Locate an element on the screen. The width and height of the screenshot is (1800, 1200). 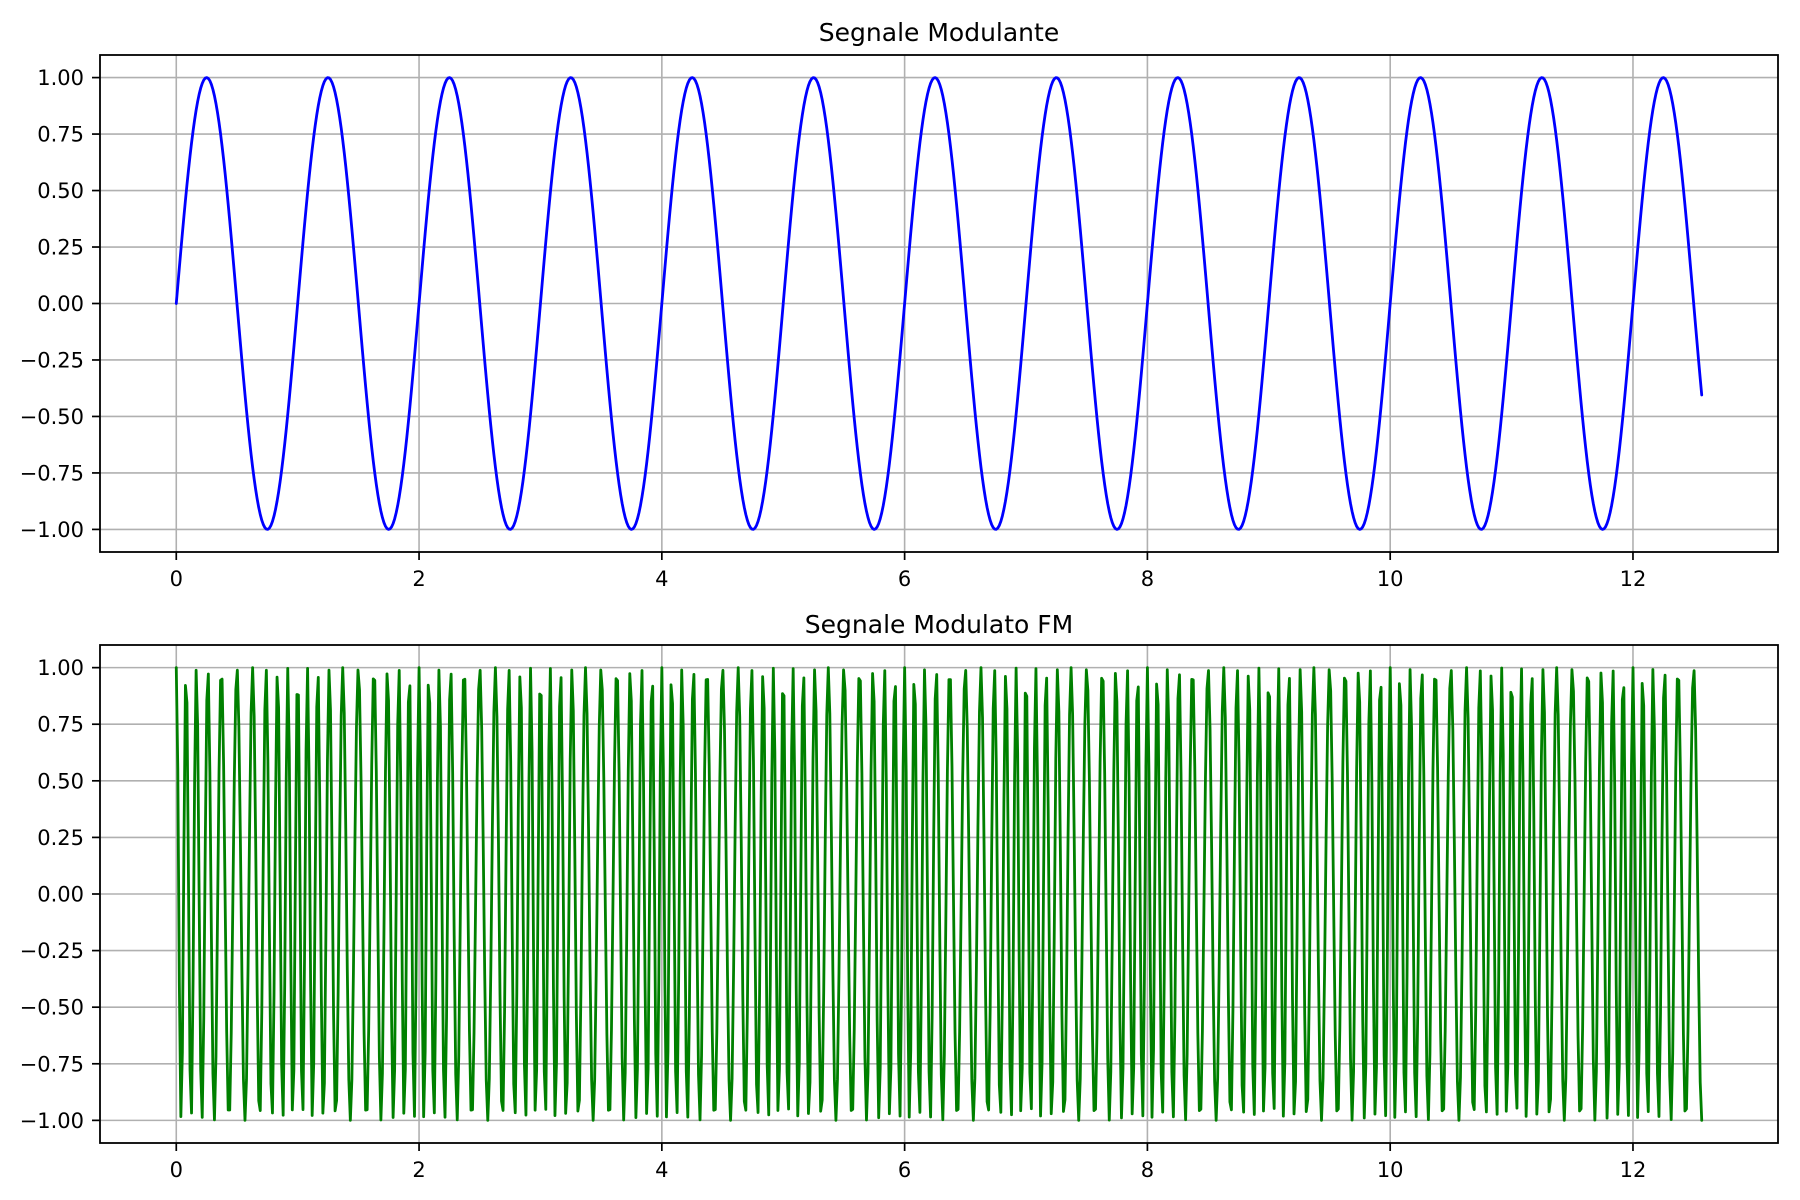
plot-title-fm: Segnale Modulato FM is located at coordinates (939, 624).